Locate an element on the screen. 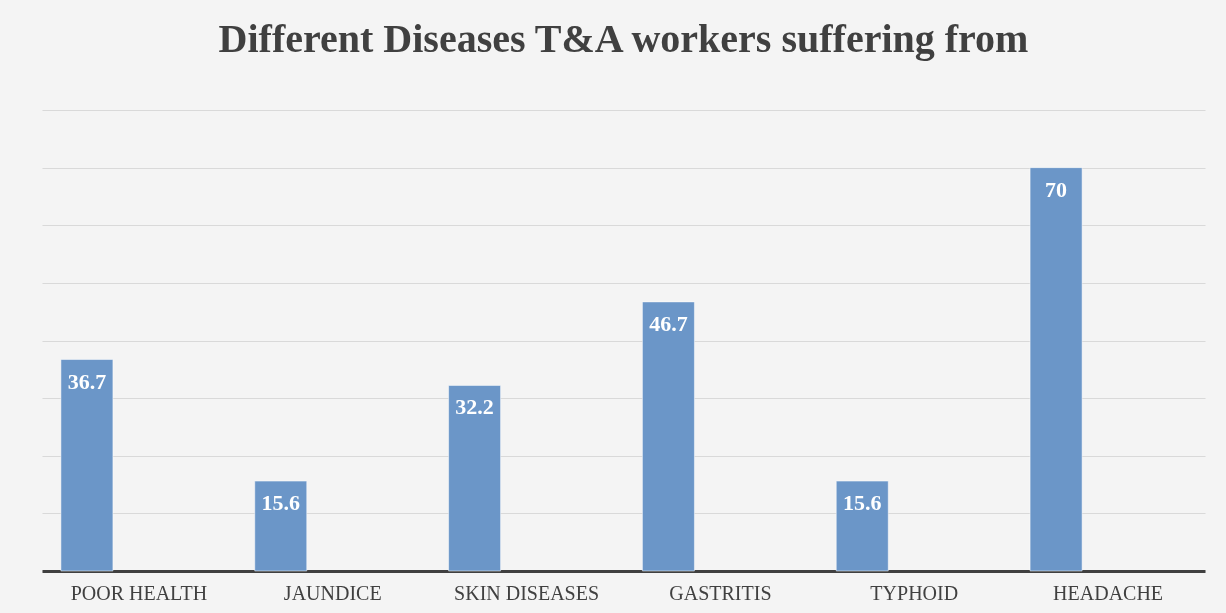  x-tick-label: HEADACHE is located at coordinates (1108, 592).